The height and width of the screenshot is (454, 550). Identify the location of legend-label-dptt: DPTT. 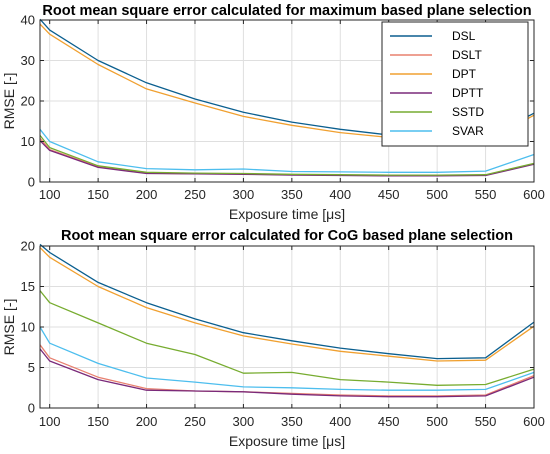
(468, 93).